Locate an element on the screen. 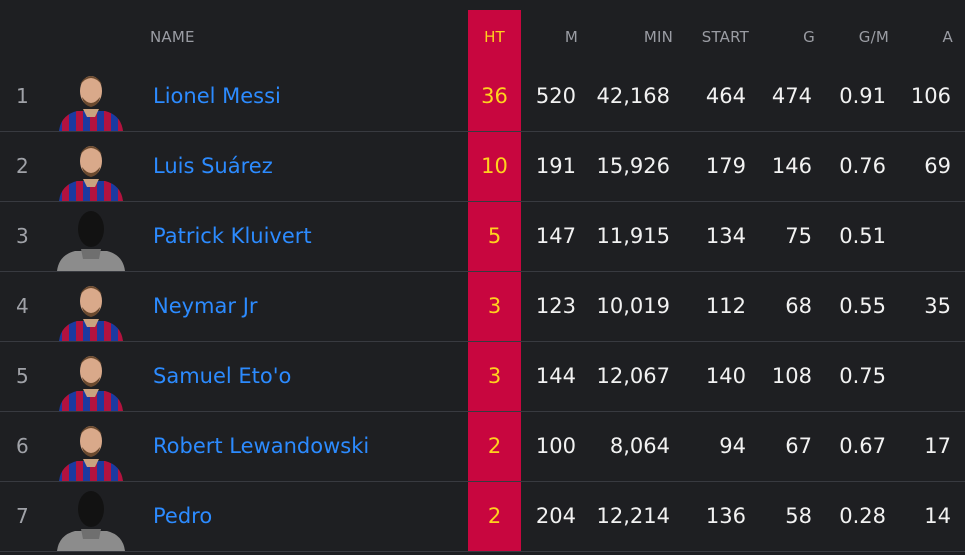  row-g-value: 58 is located at coordinates (798, 516).